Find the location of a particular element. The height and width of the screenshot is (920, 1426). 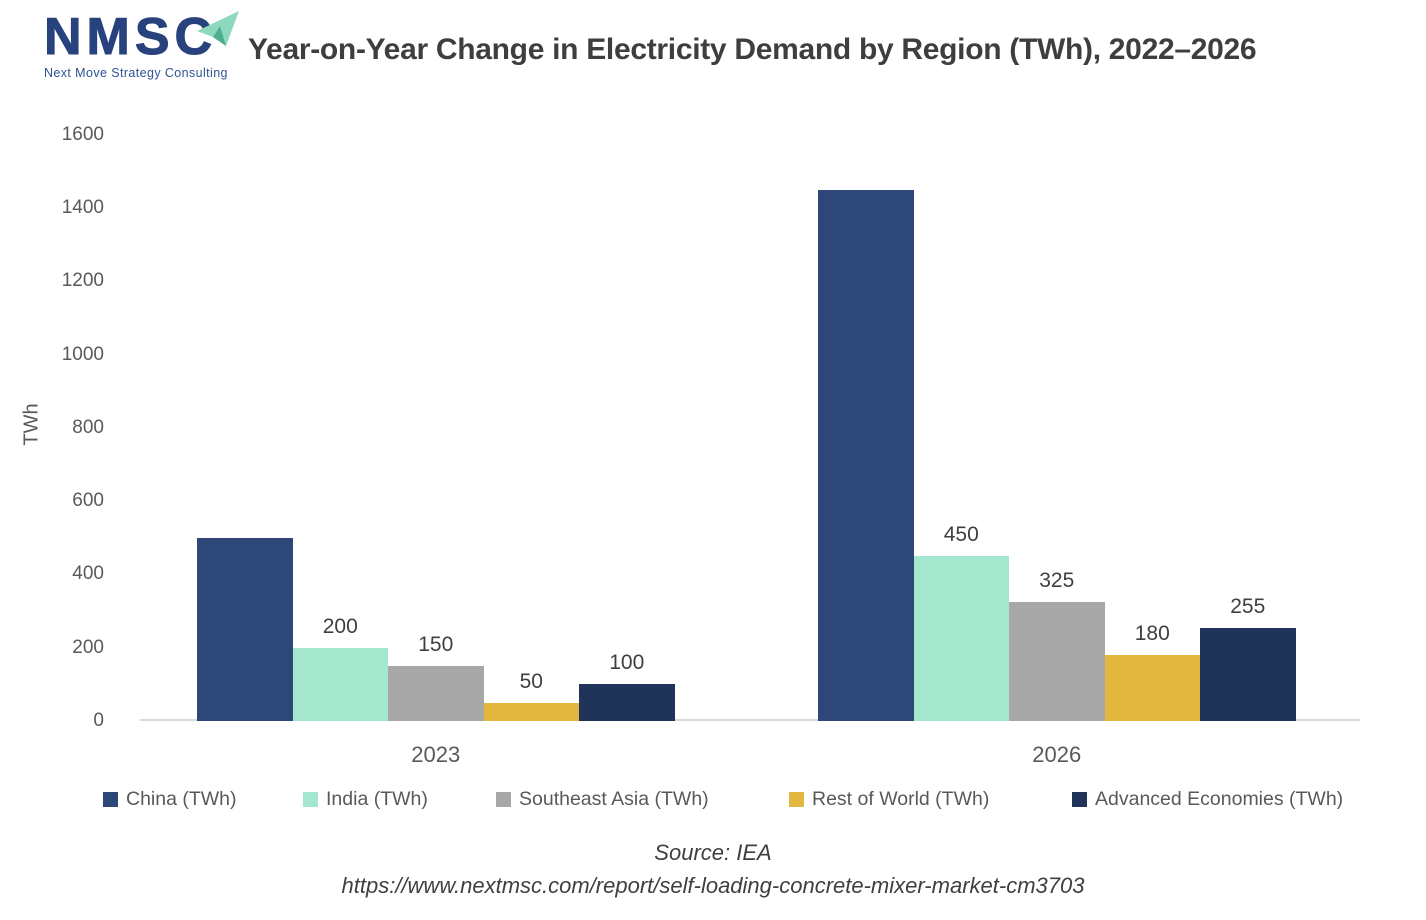

y-tick-label: 1400 is located at coordinates (82, 207).